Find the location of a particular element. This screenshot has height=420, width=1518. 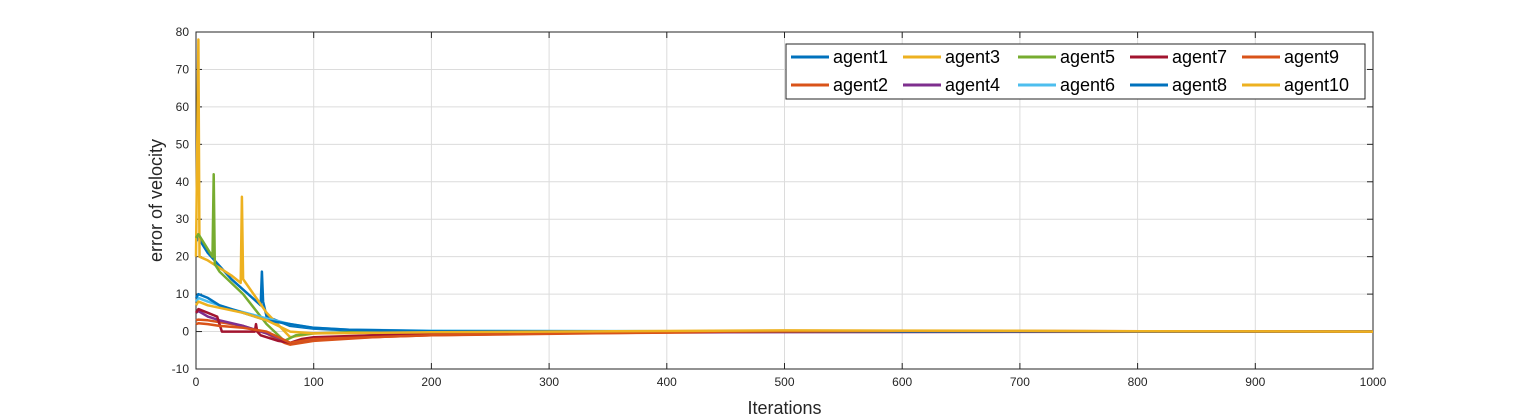

y-tick-label: 60 is located at coordinates (183, 107).